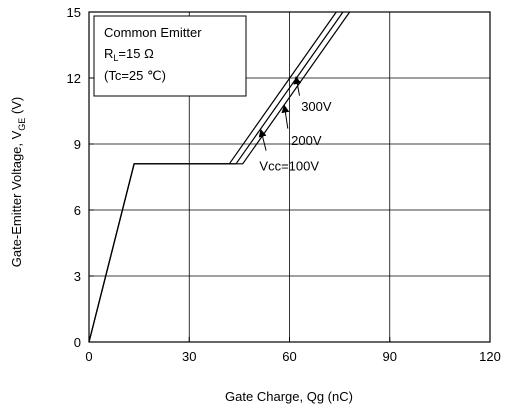 The height and width of the screenshot is (413, 511). Describe the element at coordinates (390, 356) in the screenshot. I see `x-tick-label: 90` at that location.